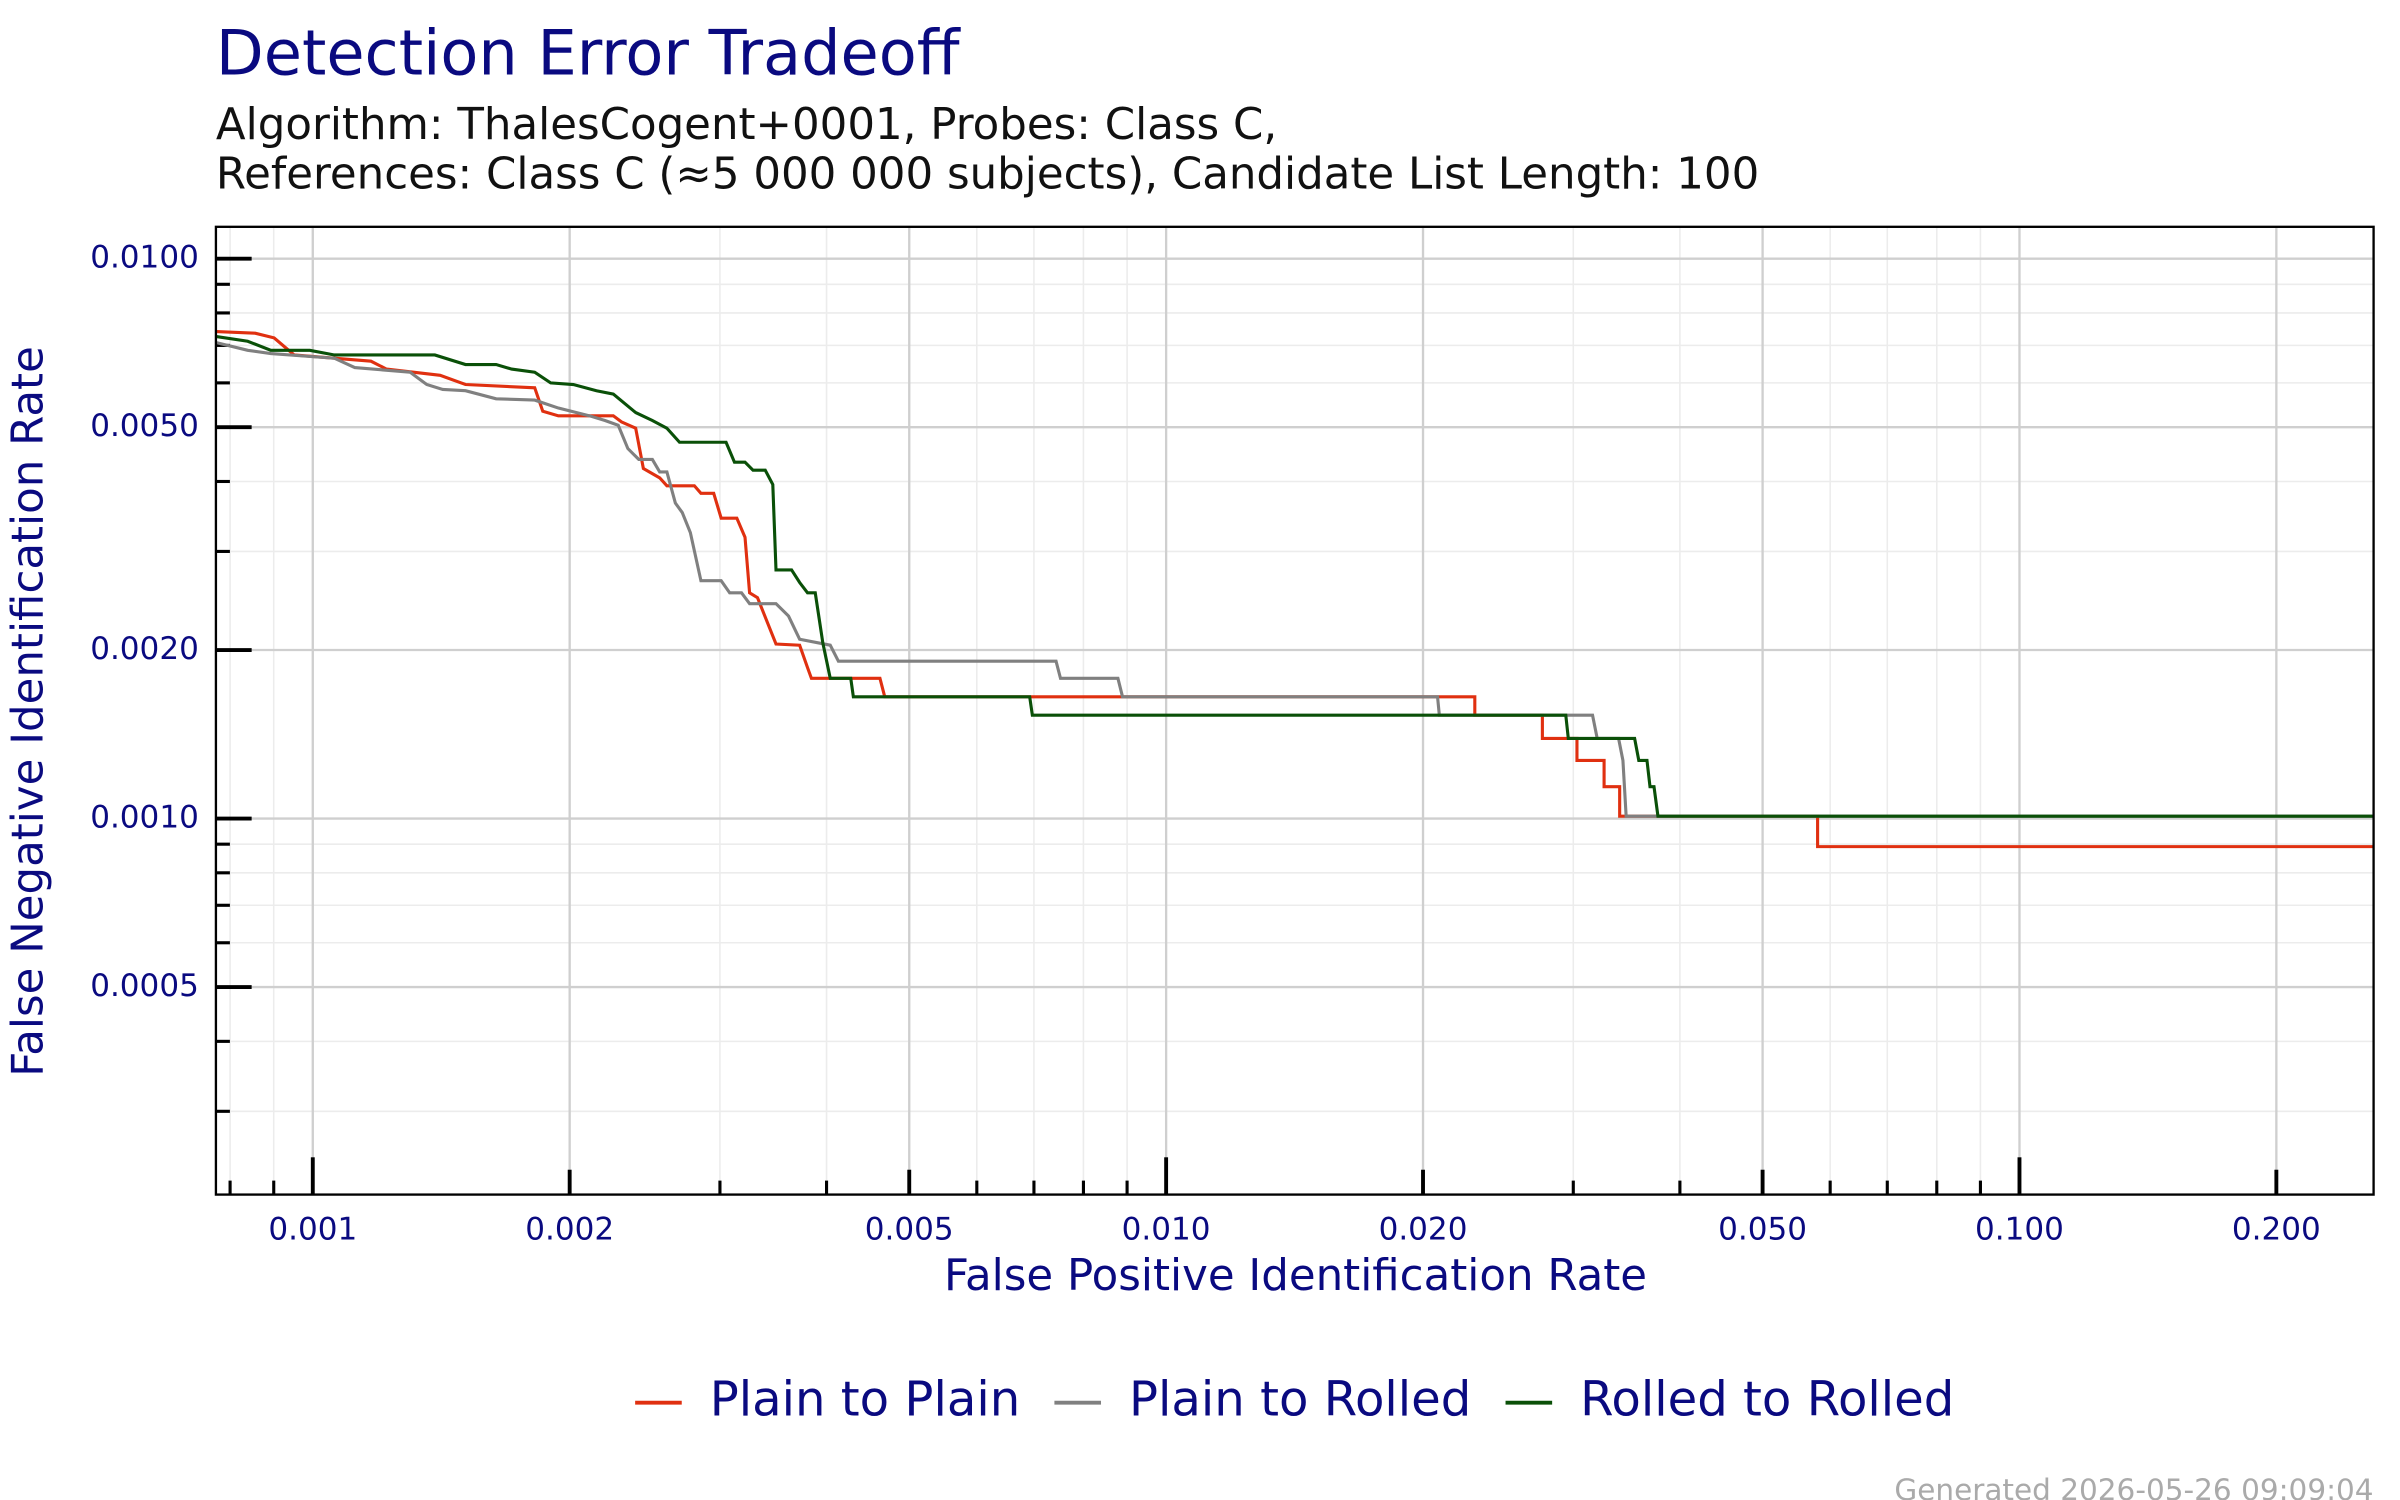 This screenshot has width=2400, height=1500. Describe the element at coordinates (144, 818) in the screenshot. I see `y-tick-label: 0.0010` at that location.